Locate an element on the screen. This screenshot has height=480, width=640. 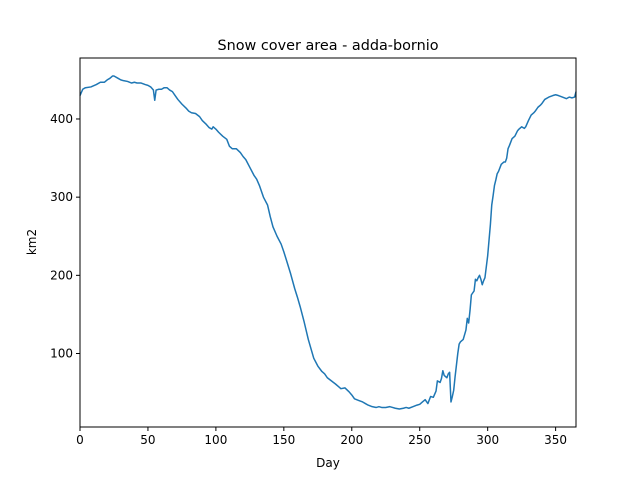
y-tick-label: 400 is located at coordinates (61, 119).